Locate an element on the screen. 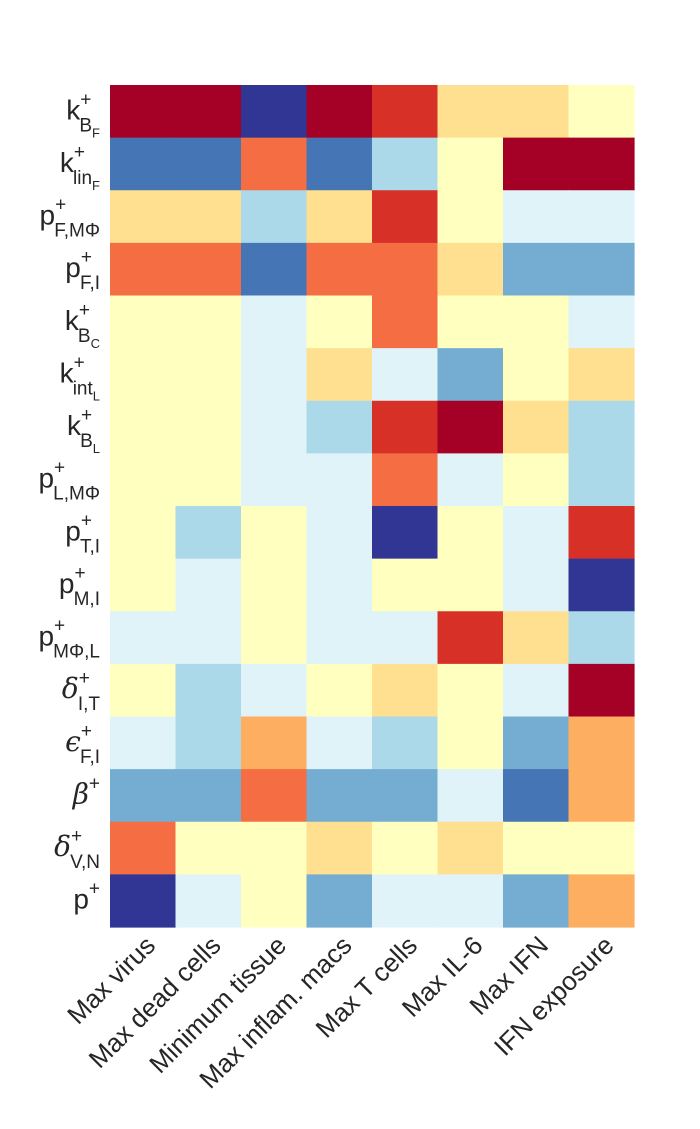 This screenshot has height=1129, width=700. svg-text:p+F,I: p+ F,I is located at coordinates (82, 270).